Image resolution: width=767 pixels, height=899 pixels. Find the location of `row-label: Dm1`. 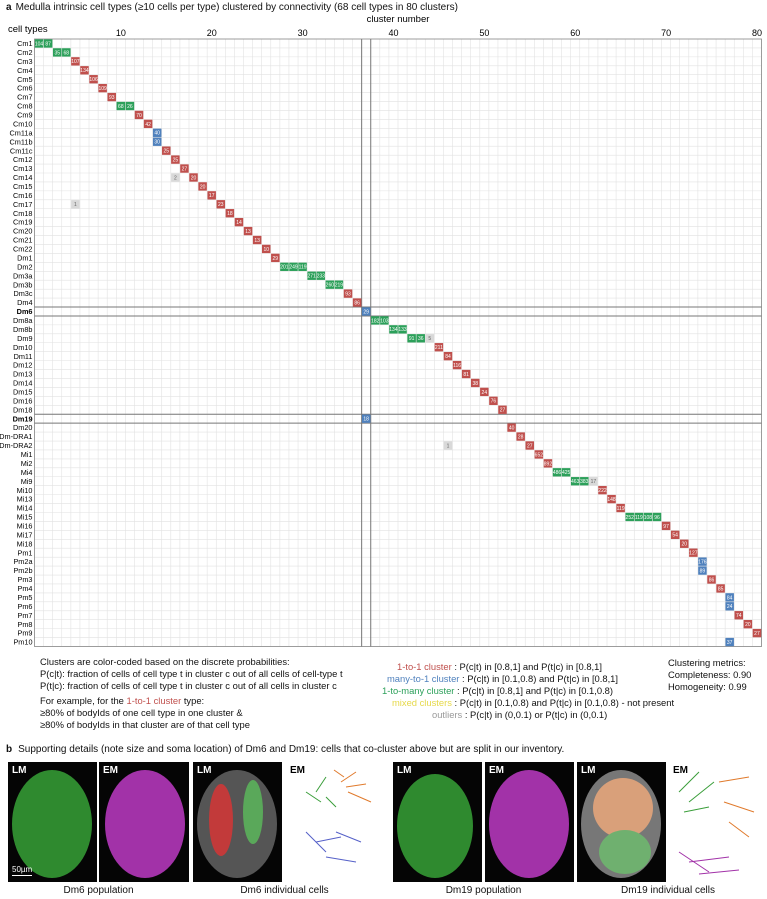

row-label: Dm1 is located at coordinates (24, 257).